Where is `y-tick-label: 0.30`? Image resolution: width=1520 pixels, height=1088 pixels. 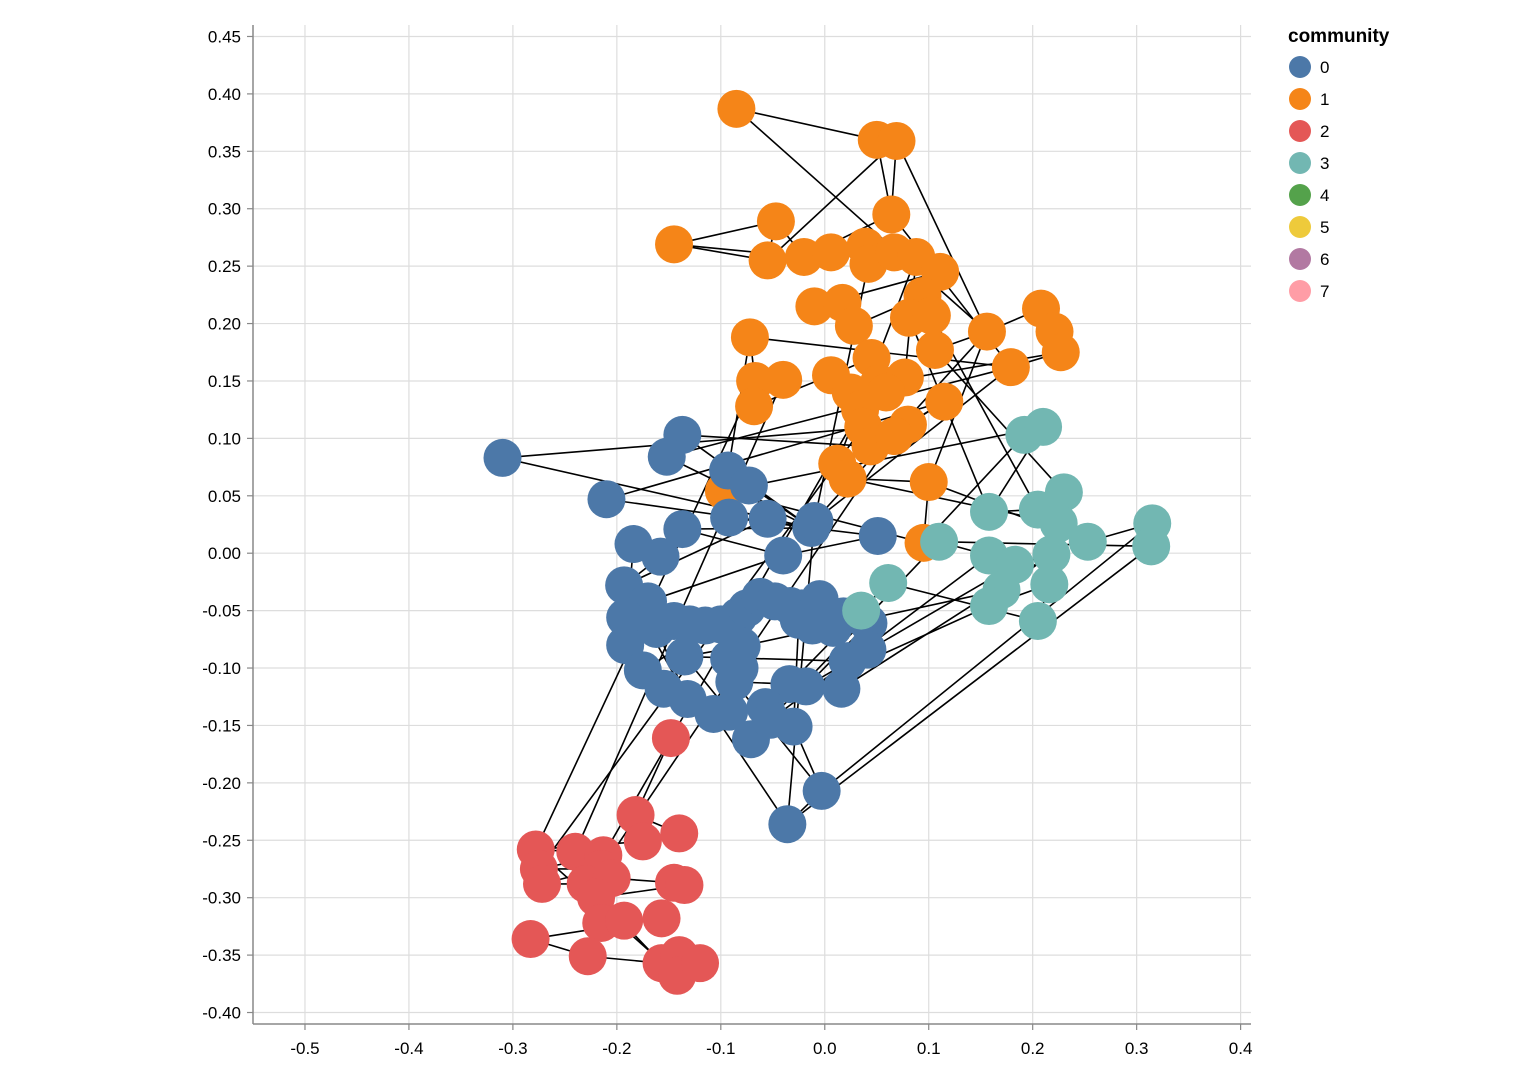
y-tick-label: 0.30 is located at coordinates (224, 209).